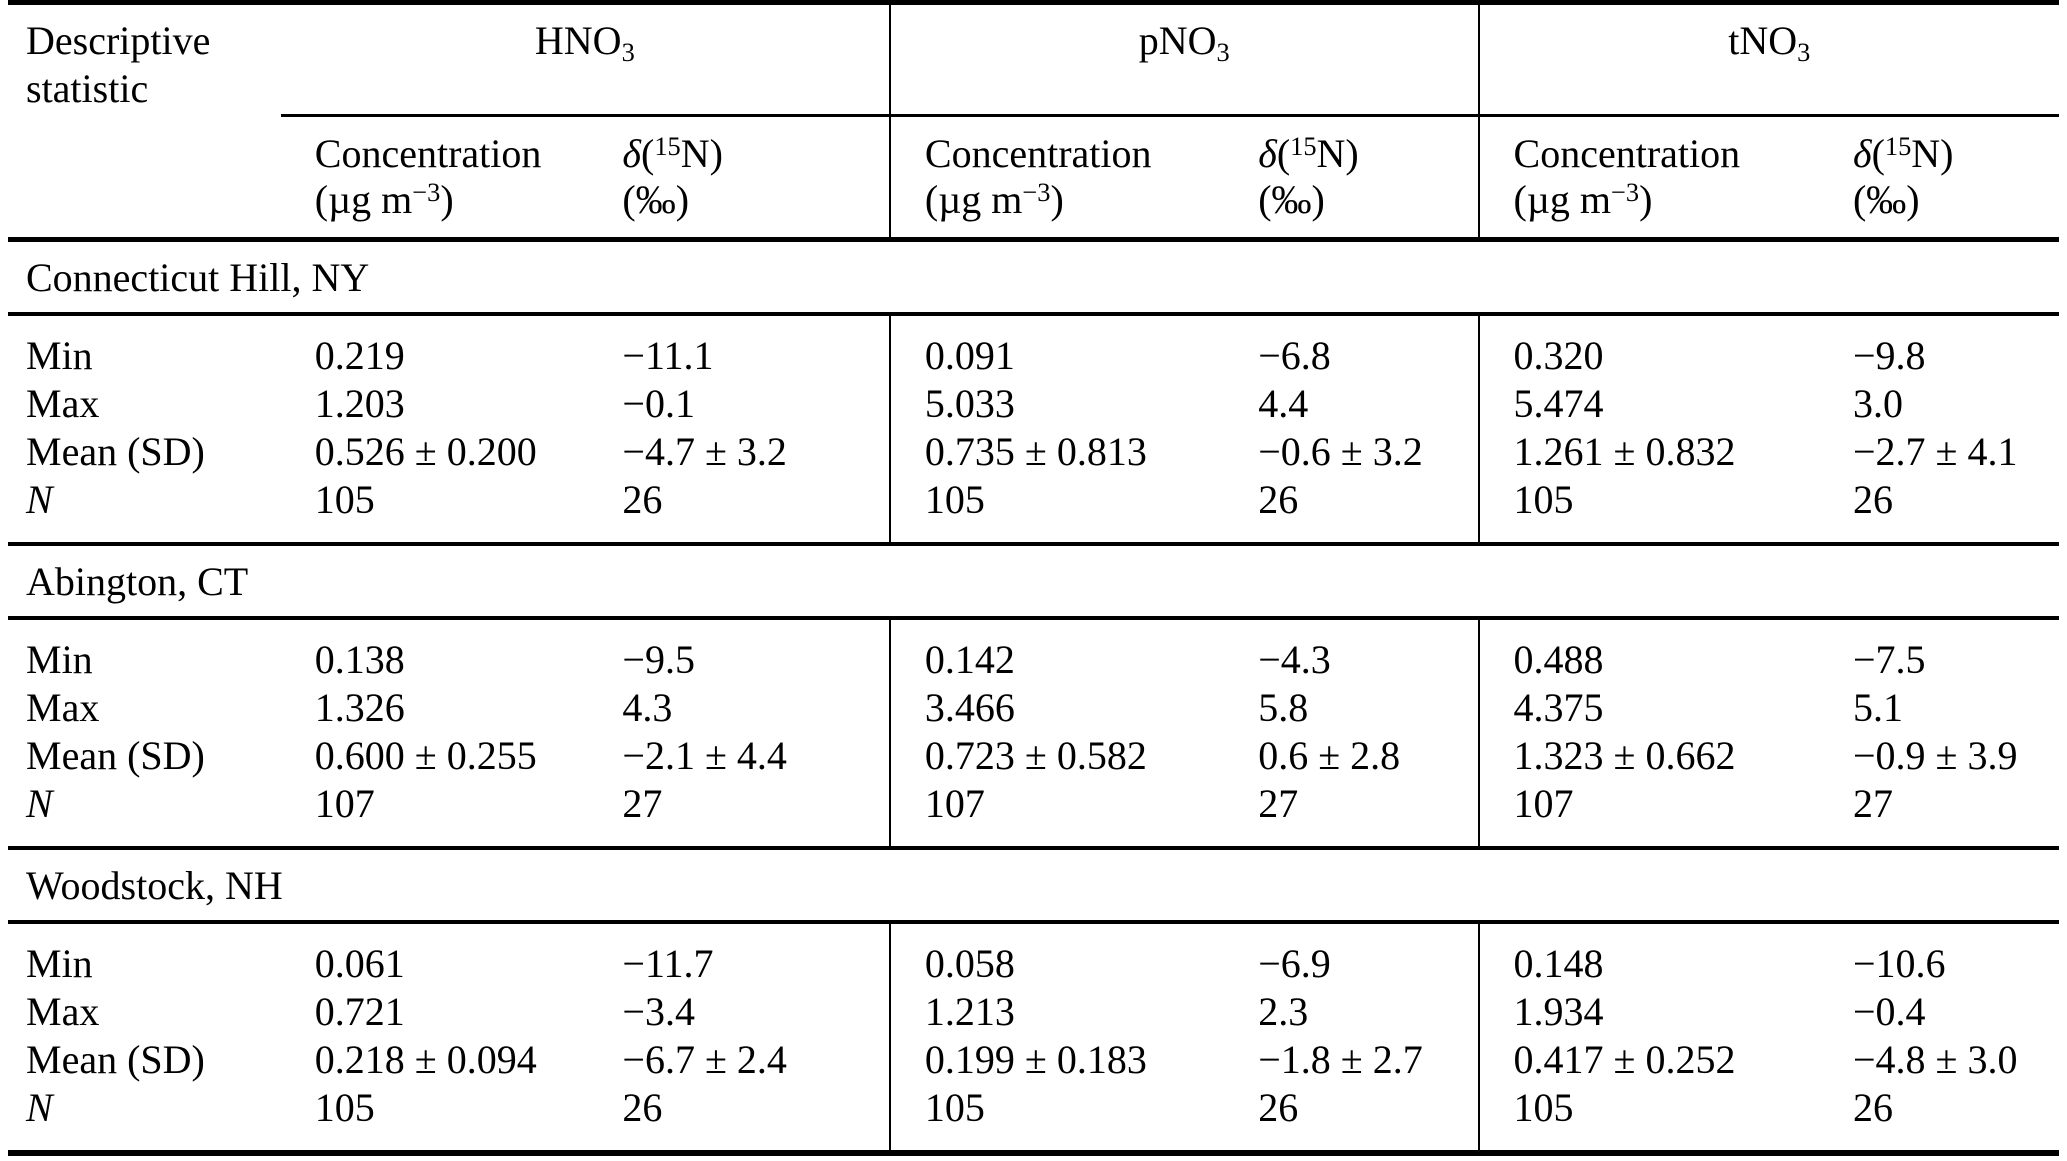 This screenshot has height=1161, width=2067. I want to click on table-row: N 107 27 107 27 107 27, so click(1033, 814).